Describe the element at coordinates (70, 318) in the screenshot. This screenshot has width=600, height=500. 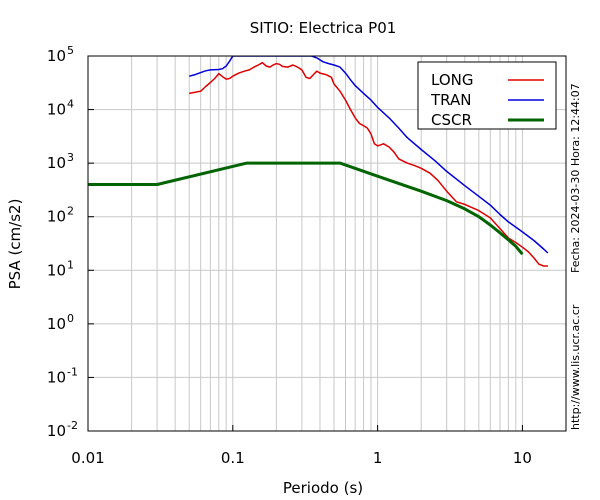
I see `y-tick-exponent: 0` at that location.